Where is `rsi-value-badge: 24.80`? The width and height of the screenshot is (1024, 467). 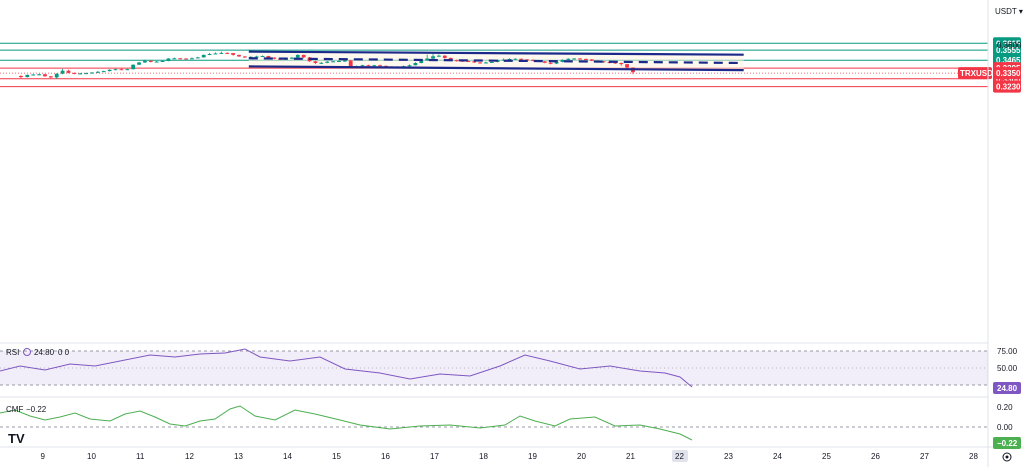 rsi-value-badge: 24.80 is located at coordinates (1007, 388).